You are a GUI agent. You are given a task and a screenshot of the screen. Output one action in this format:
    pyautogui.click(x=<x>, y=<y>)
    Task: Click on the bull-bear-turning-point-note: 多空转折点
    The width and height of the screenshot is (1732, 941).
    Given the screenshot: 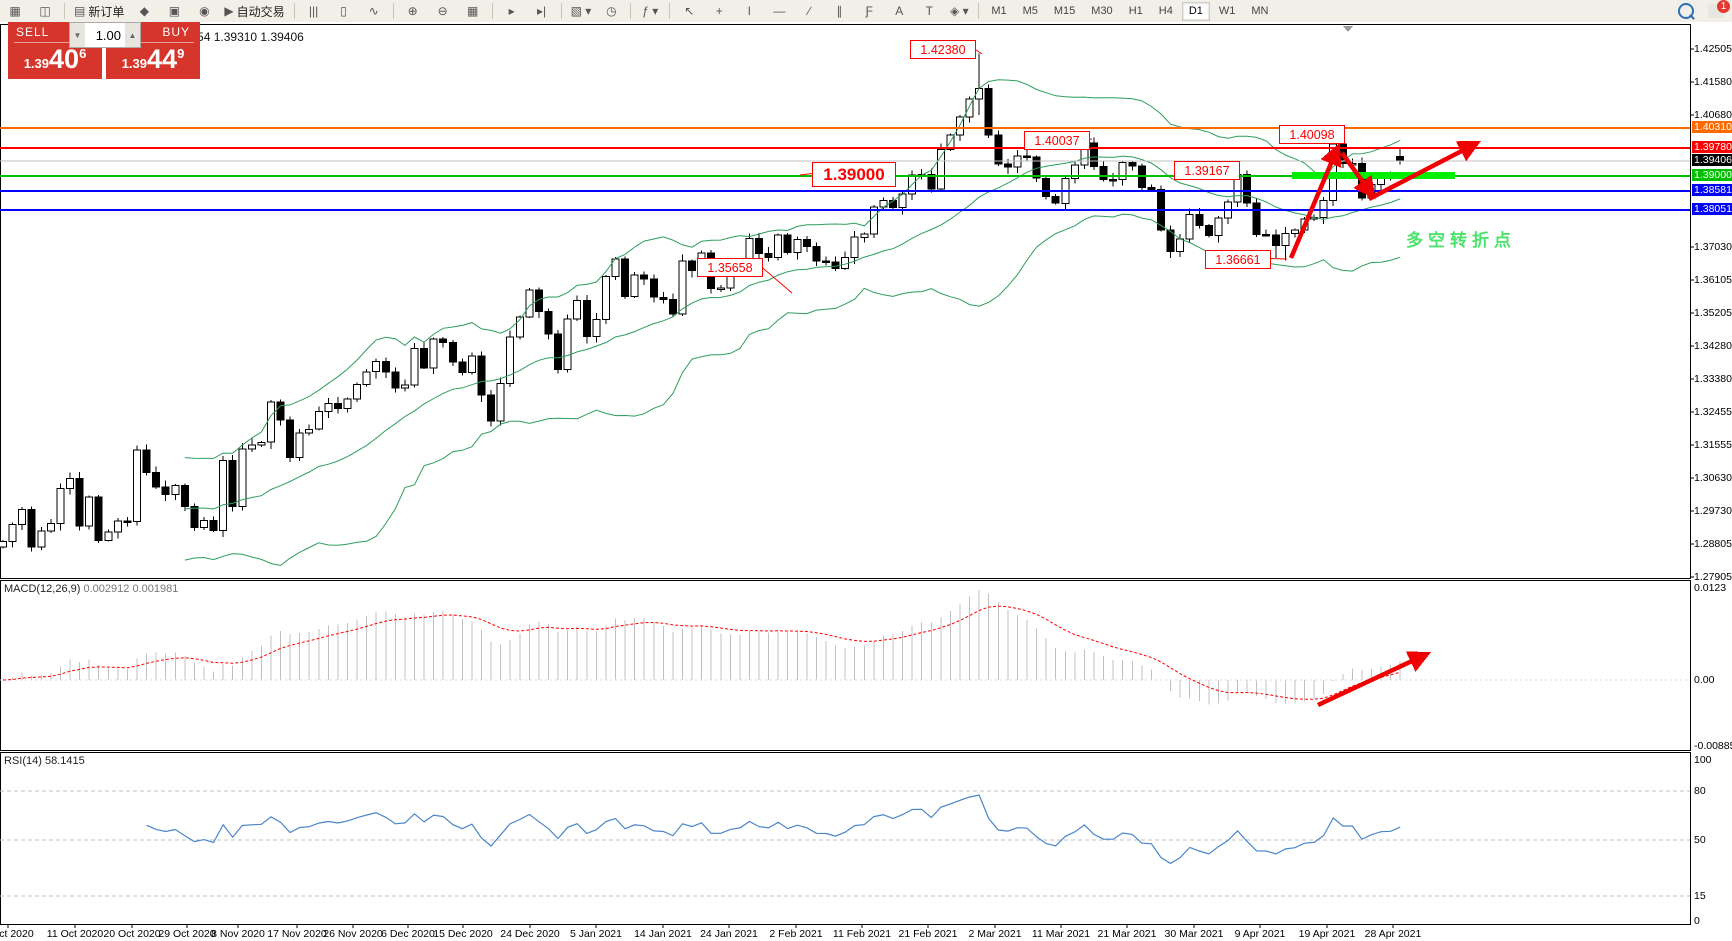 What is the action you would take?
    pyautogui.click(x=1461, y=240)
    